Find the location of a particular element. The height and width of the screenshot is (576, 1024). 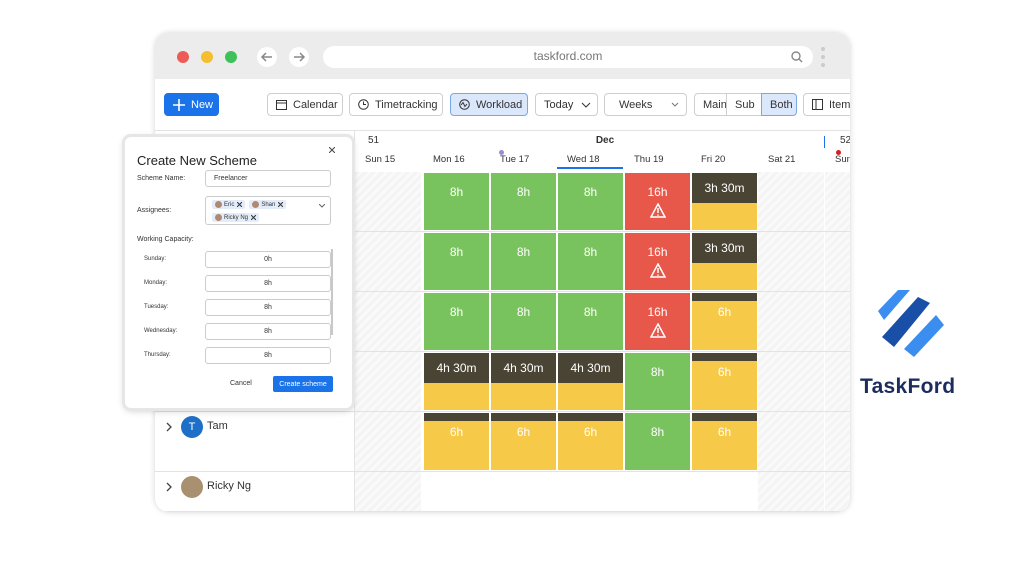

chip-name: Ricky Ng is located at coordinates (236, 217).